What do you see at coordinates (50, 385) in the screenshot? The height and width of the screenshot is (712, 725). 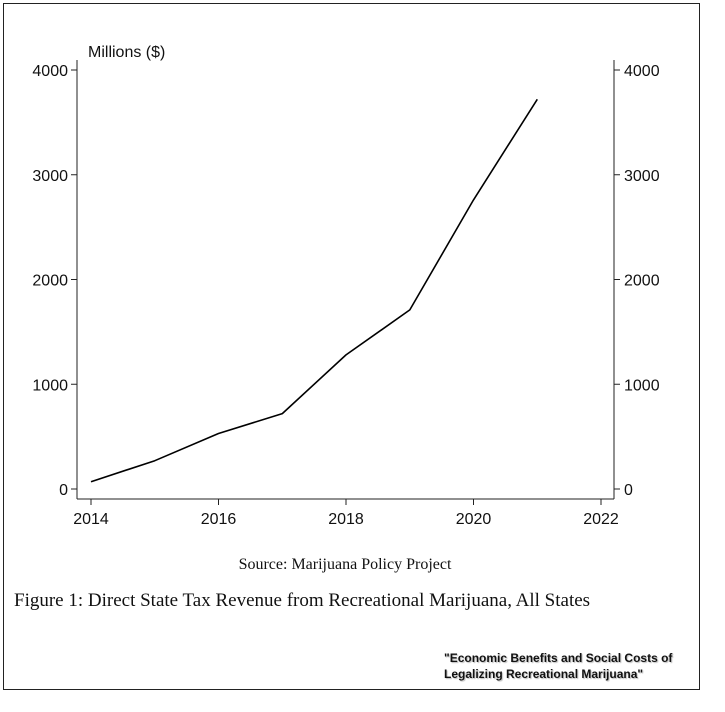 I see `y-tick-label-left: 1000` at bounding box center [50, 385].